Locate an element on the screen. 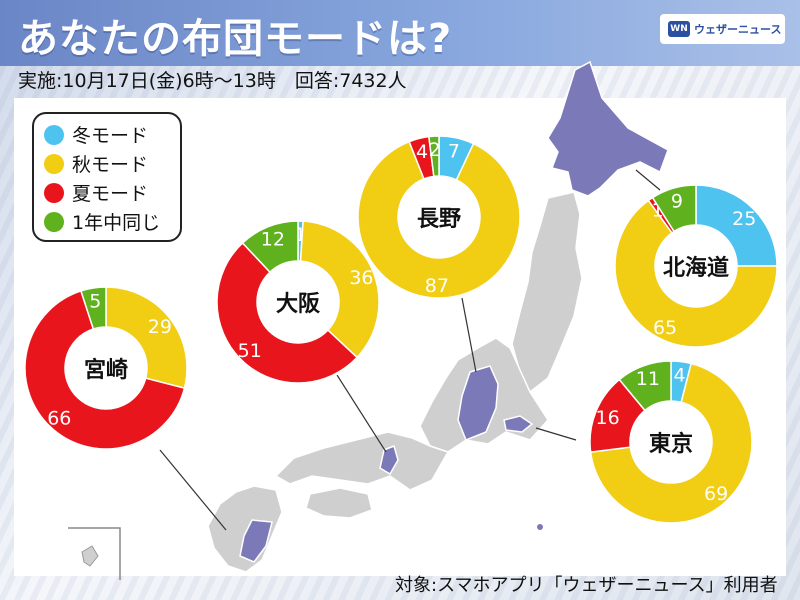 This screenshot has width=800, height=600. legend-item-autumn: 秋モード is located at coordinates (112, 163).